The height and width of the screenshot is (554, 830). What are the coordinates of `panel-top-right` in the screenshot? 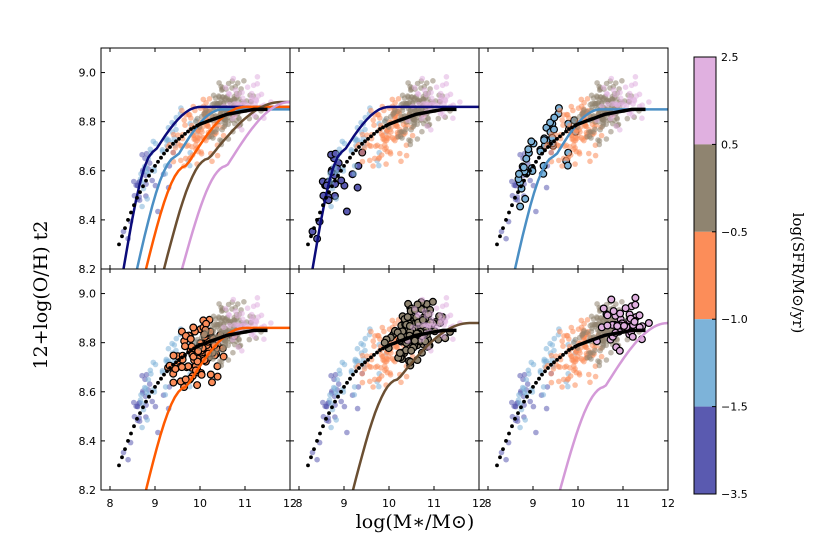 It's located at (573, 158).